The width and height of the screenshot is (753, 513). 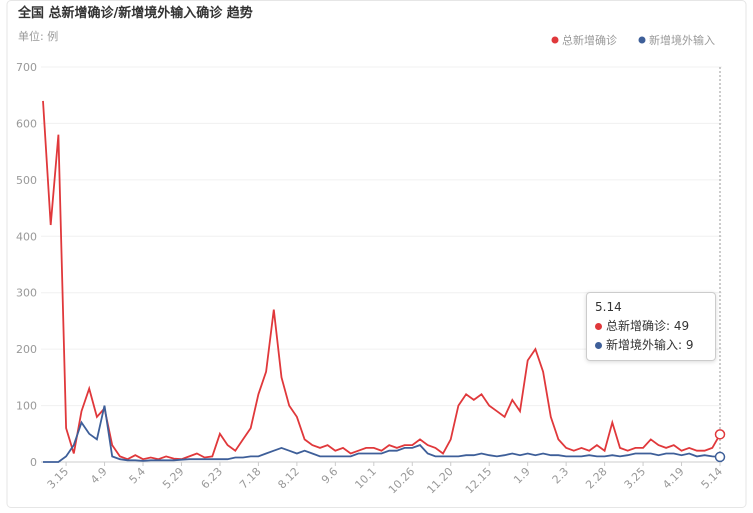 I want to click on tooltip: 5.14 总新增确诊: 49 新增境外输入: 9, so click(x=651, y=326).